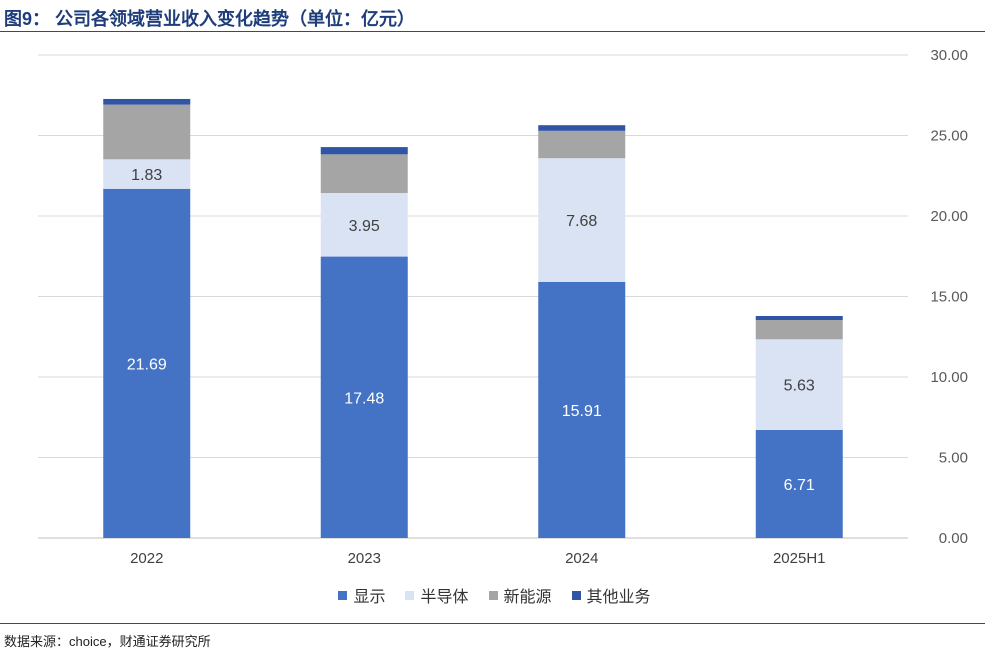 The width and height of the screenshot is (989, 653). I want to click on data-source-note: 数据来源：choice，财通证券研究所, so click(107, 641).